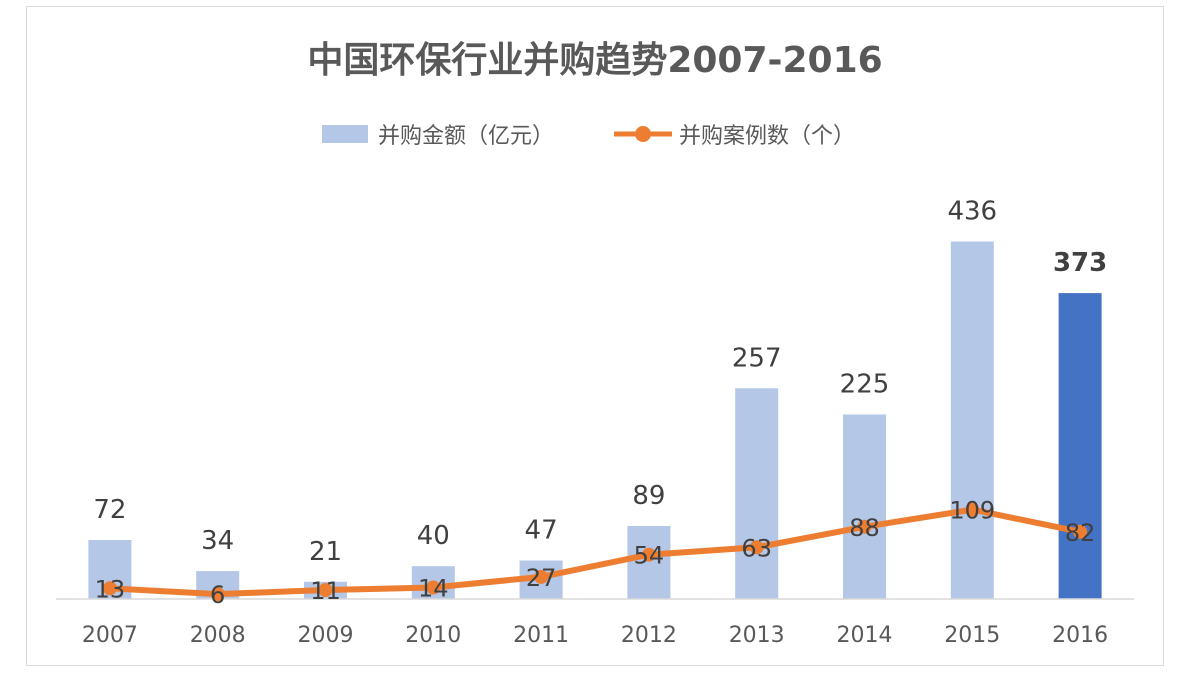 This screenshot has width=1200, height=682. I want to click on x-tick-2011: 2011, so click(541, 635).